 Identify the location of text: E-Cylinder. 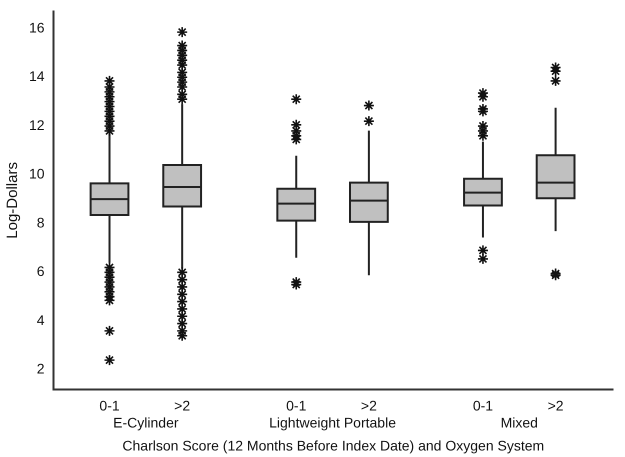
(146, 422).